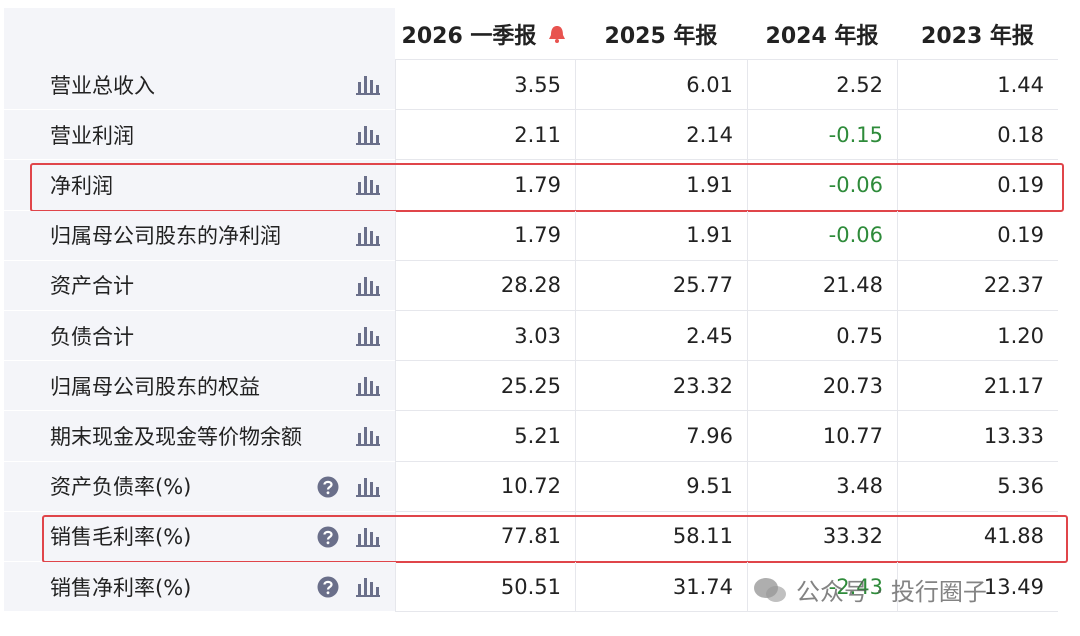  I want to click on row-label-text: 负债合计, so click(92, 336).